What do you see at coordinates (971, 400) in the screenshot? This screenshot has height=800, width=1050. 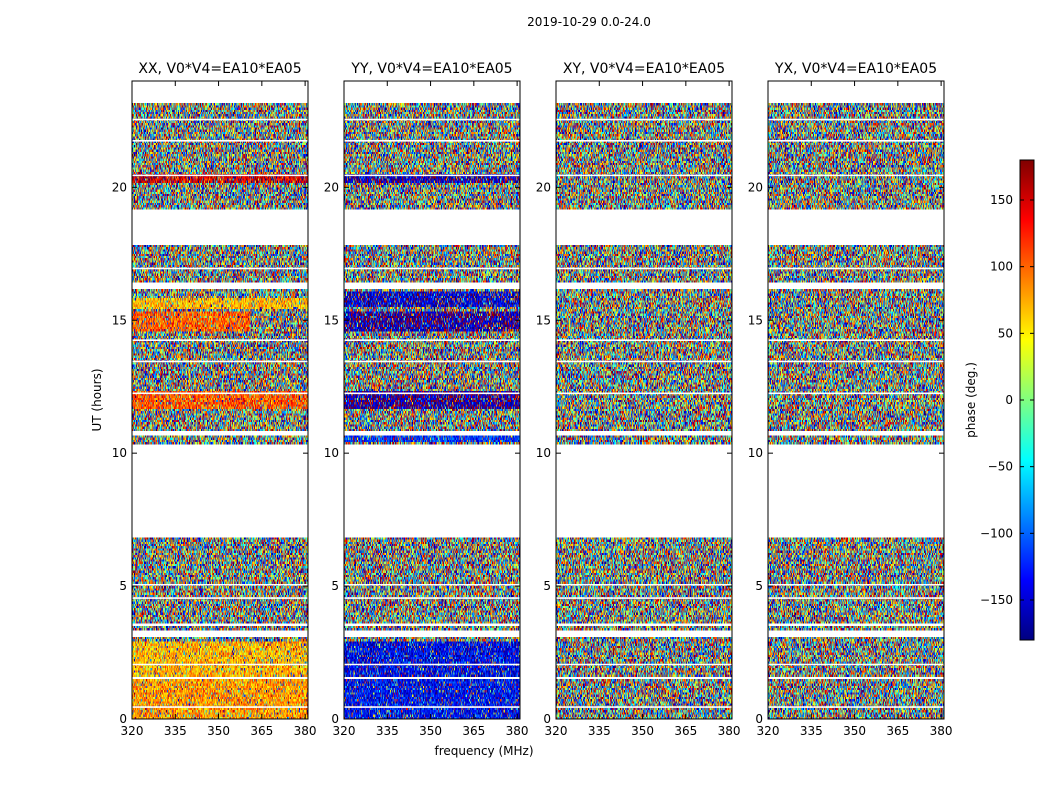 I see `colorbar-label: phase (deg.)` at bounding box center [971, 400].